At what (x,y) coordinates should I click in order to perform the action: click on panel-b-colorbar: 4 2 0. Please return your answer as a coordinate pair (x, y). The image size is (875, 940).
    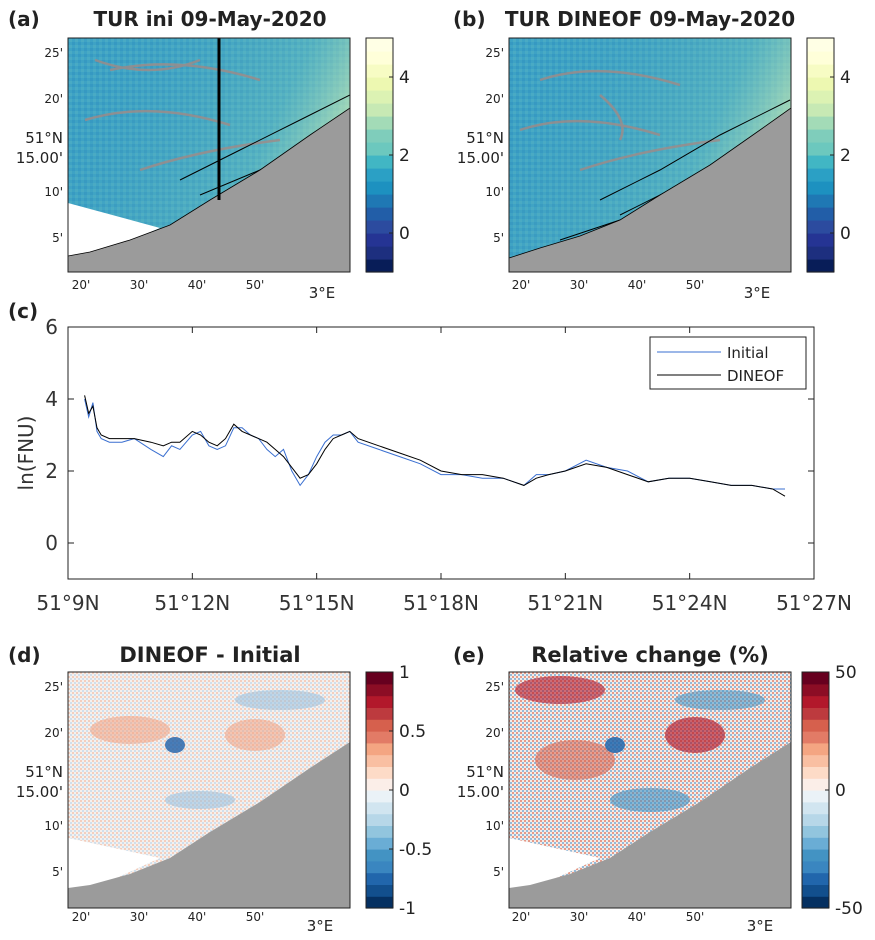
    Looking at the image, I should click on (828, 155).